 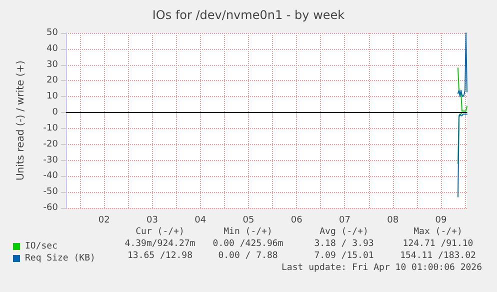 I want to click on text: 0.00 / 7.88, so click(x=248, y=256).